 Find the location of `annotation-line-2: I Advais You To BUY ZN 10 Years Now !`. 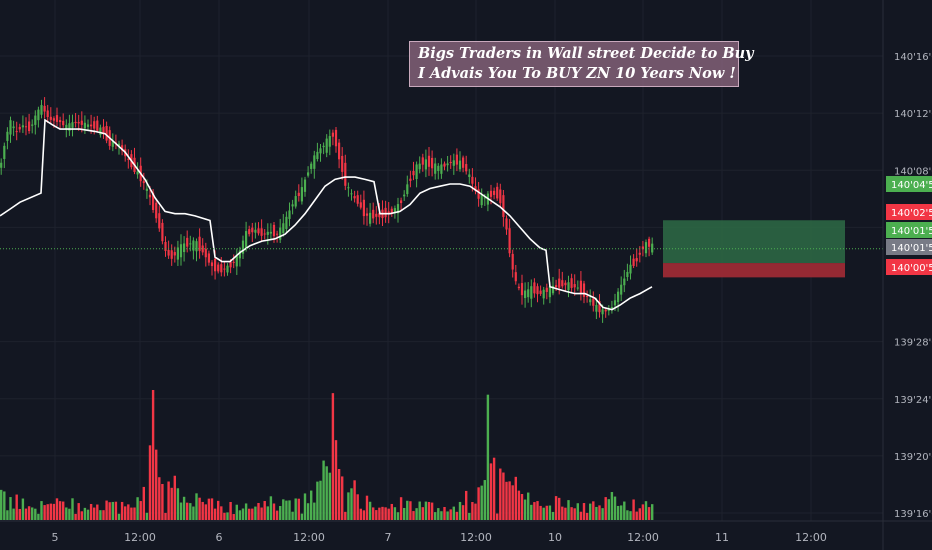

annotation-line-2: I Advais You To BUY ZN 10 Years Now ! is located at coordinates (577, 73).